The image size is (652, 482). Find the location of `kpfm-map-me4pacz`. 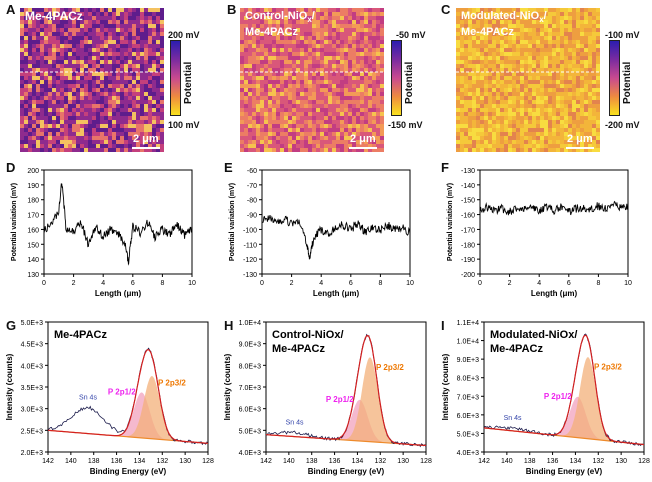

kpfm-map-me4pacz is located at coordinates (92, 80).